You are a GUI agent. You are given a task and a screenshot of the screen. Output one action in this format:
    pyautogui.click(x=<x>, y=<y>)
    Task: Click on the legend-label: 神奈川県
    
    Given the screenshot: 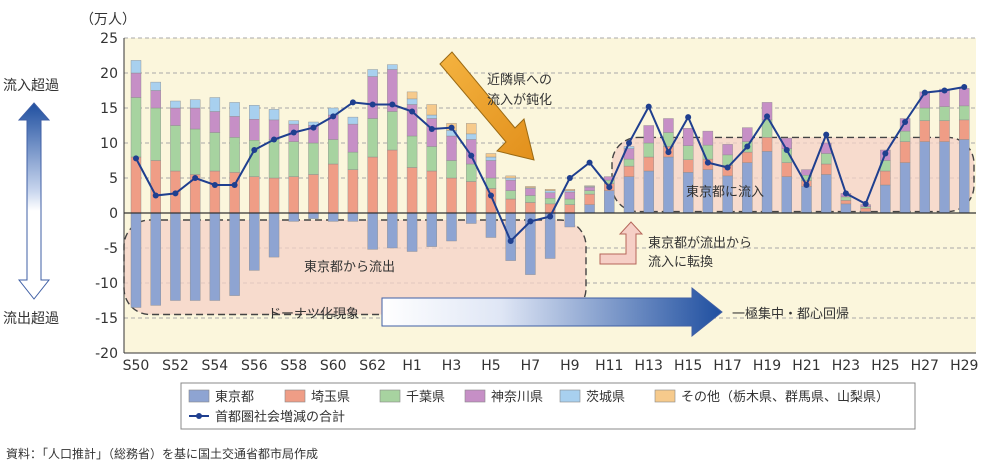 What is the action you would take?
    pyautogui.click(x=517, y=397)
    